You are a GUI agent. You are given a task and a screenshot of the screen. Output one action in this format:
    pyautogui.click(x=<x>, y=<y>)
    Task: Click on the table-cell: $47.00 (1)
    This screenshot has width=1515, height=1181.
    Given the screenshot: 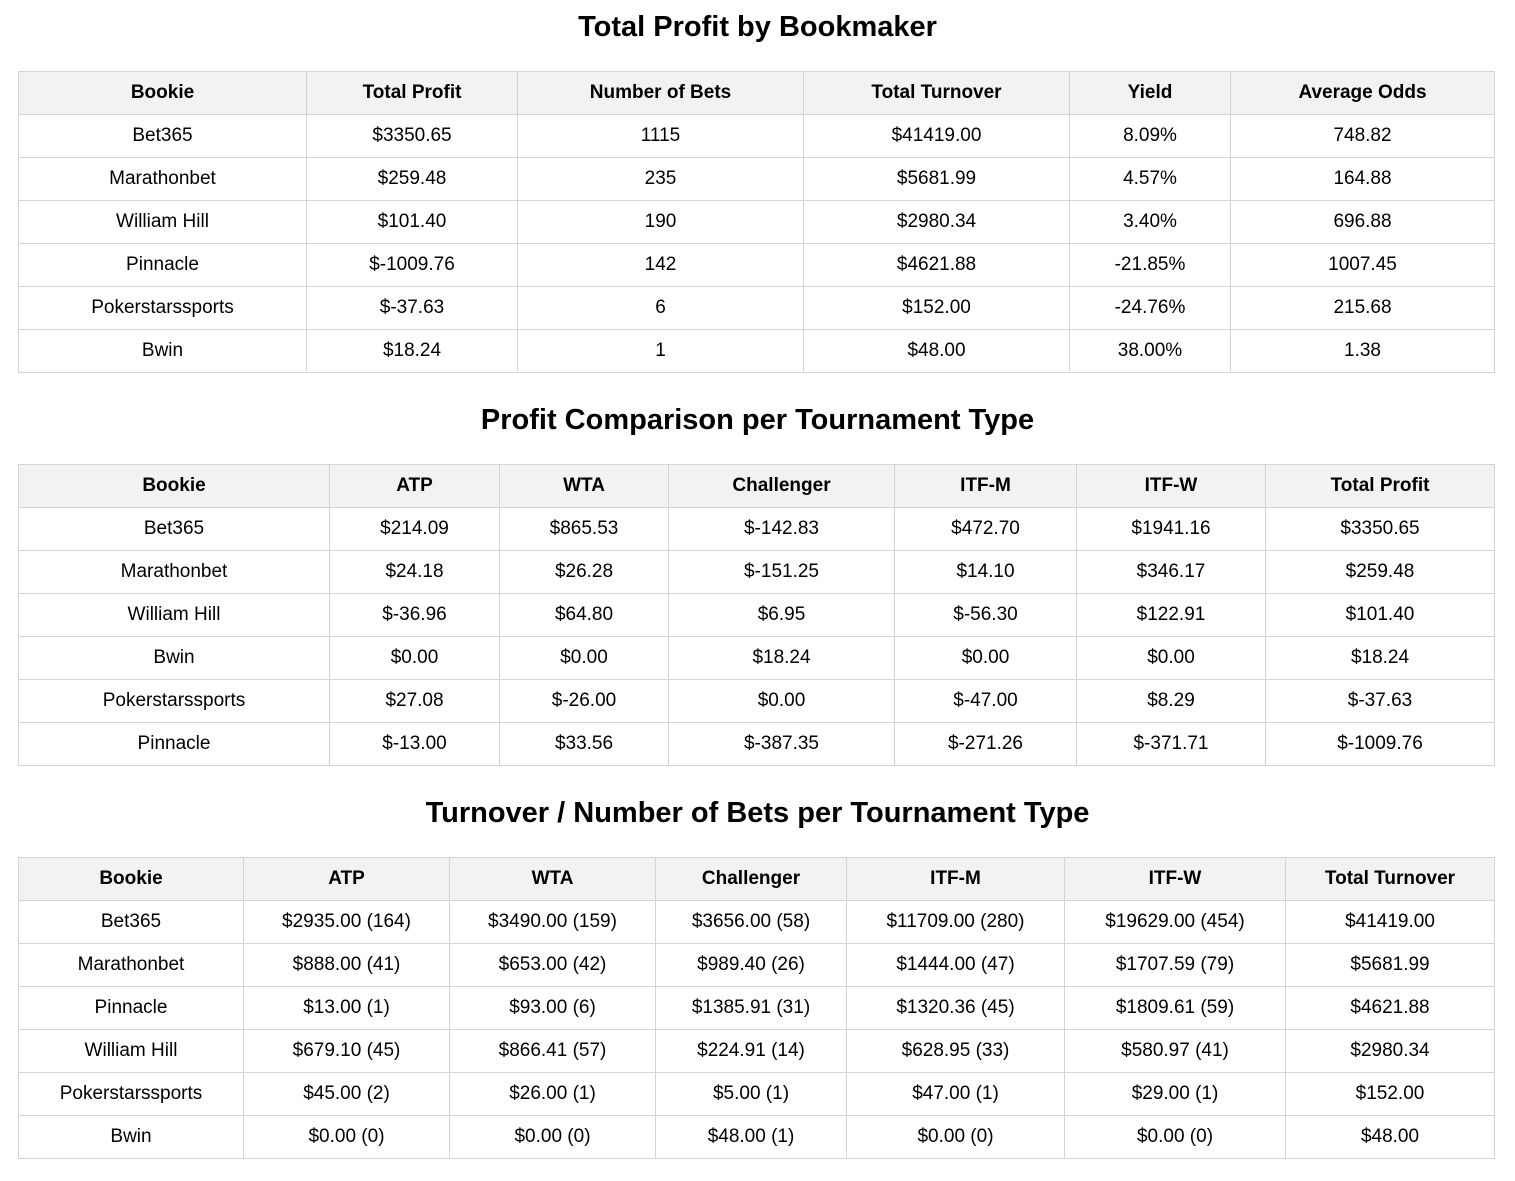 What is the action you would take?
    pyautogui.click(x=955, y=1094)
    